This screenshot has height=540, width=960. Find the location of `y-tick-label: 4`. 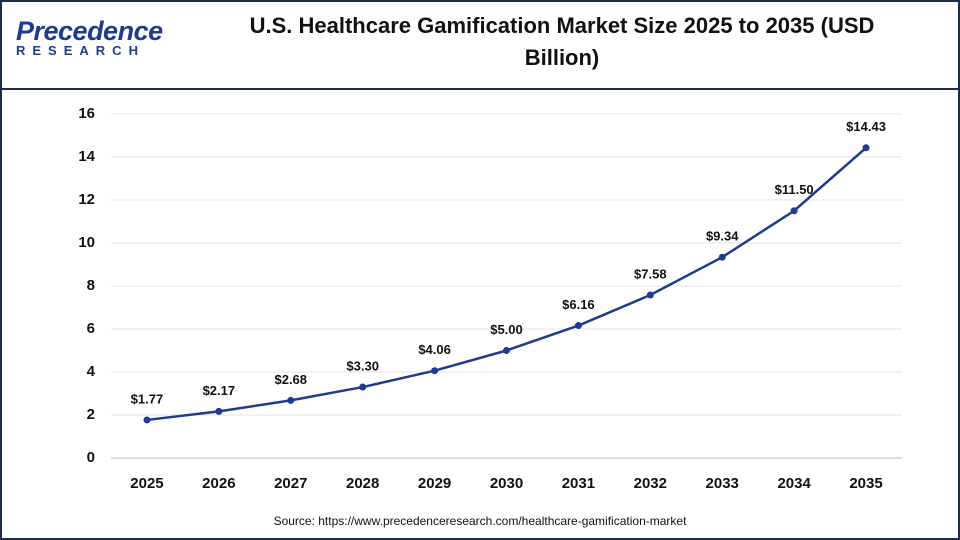

y-tick-label: 4 is located at coordinates (91, 371).